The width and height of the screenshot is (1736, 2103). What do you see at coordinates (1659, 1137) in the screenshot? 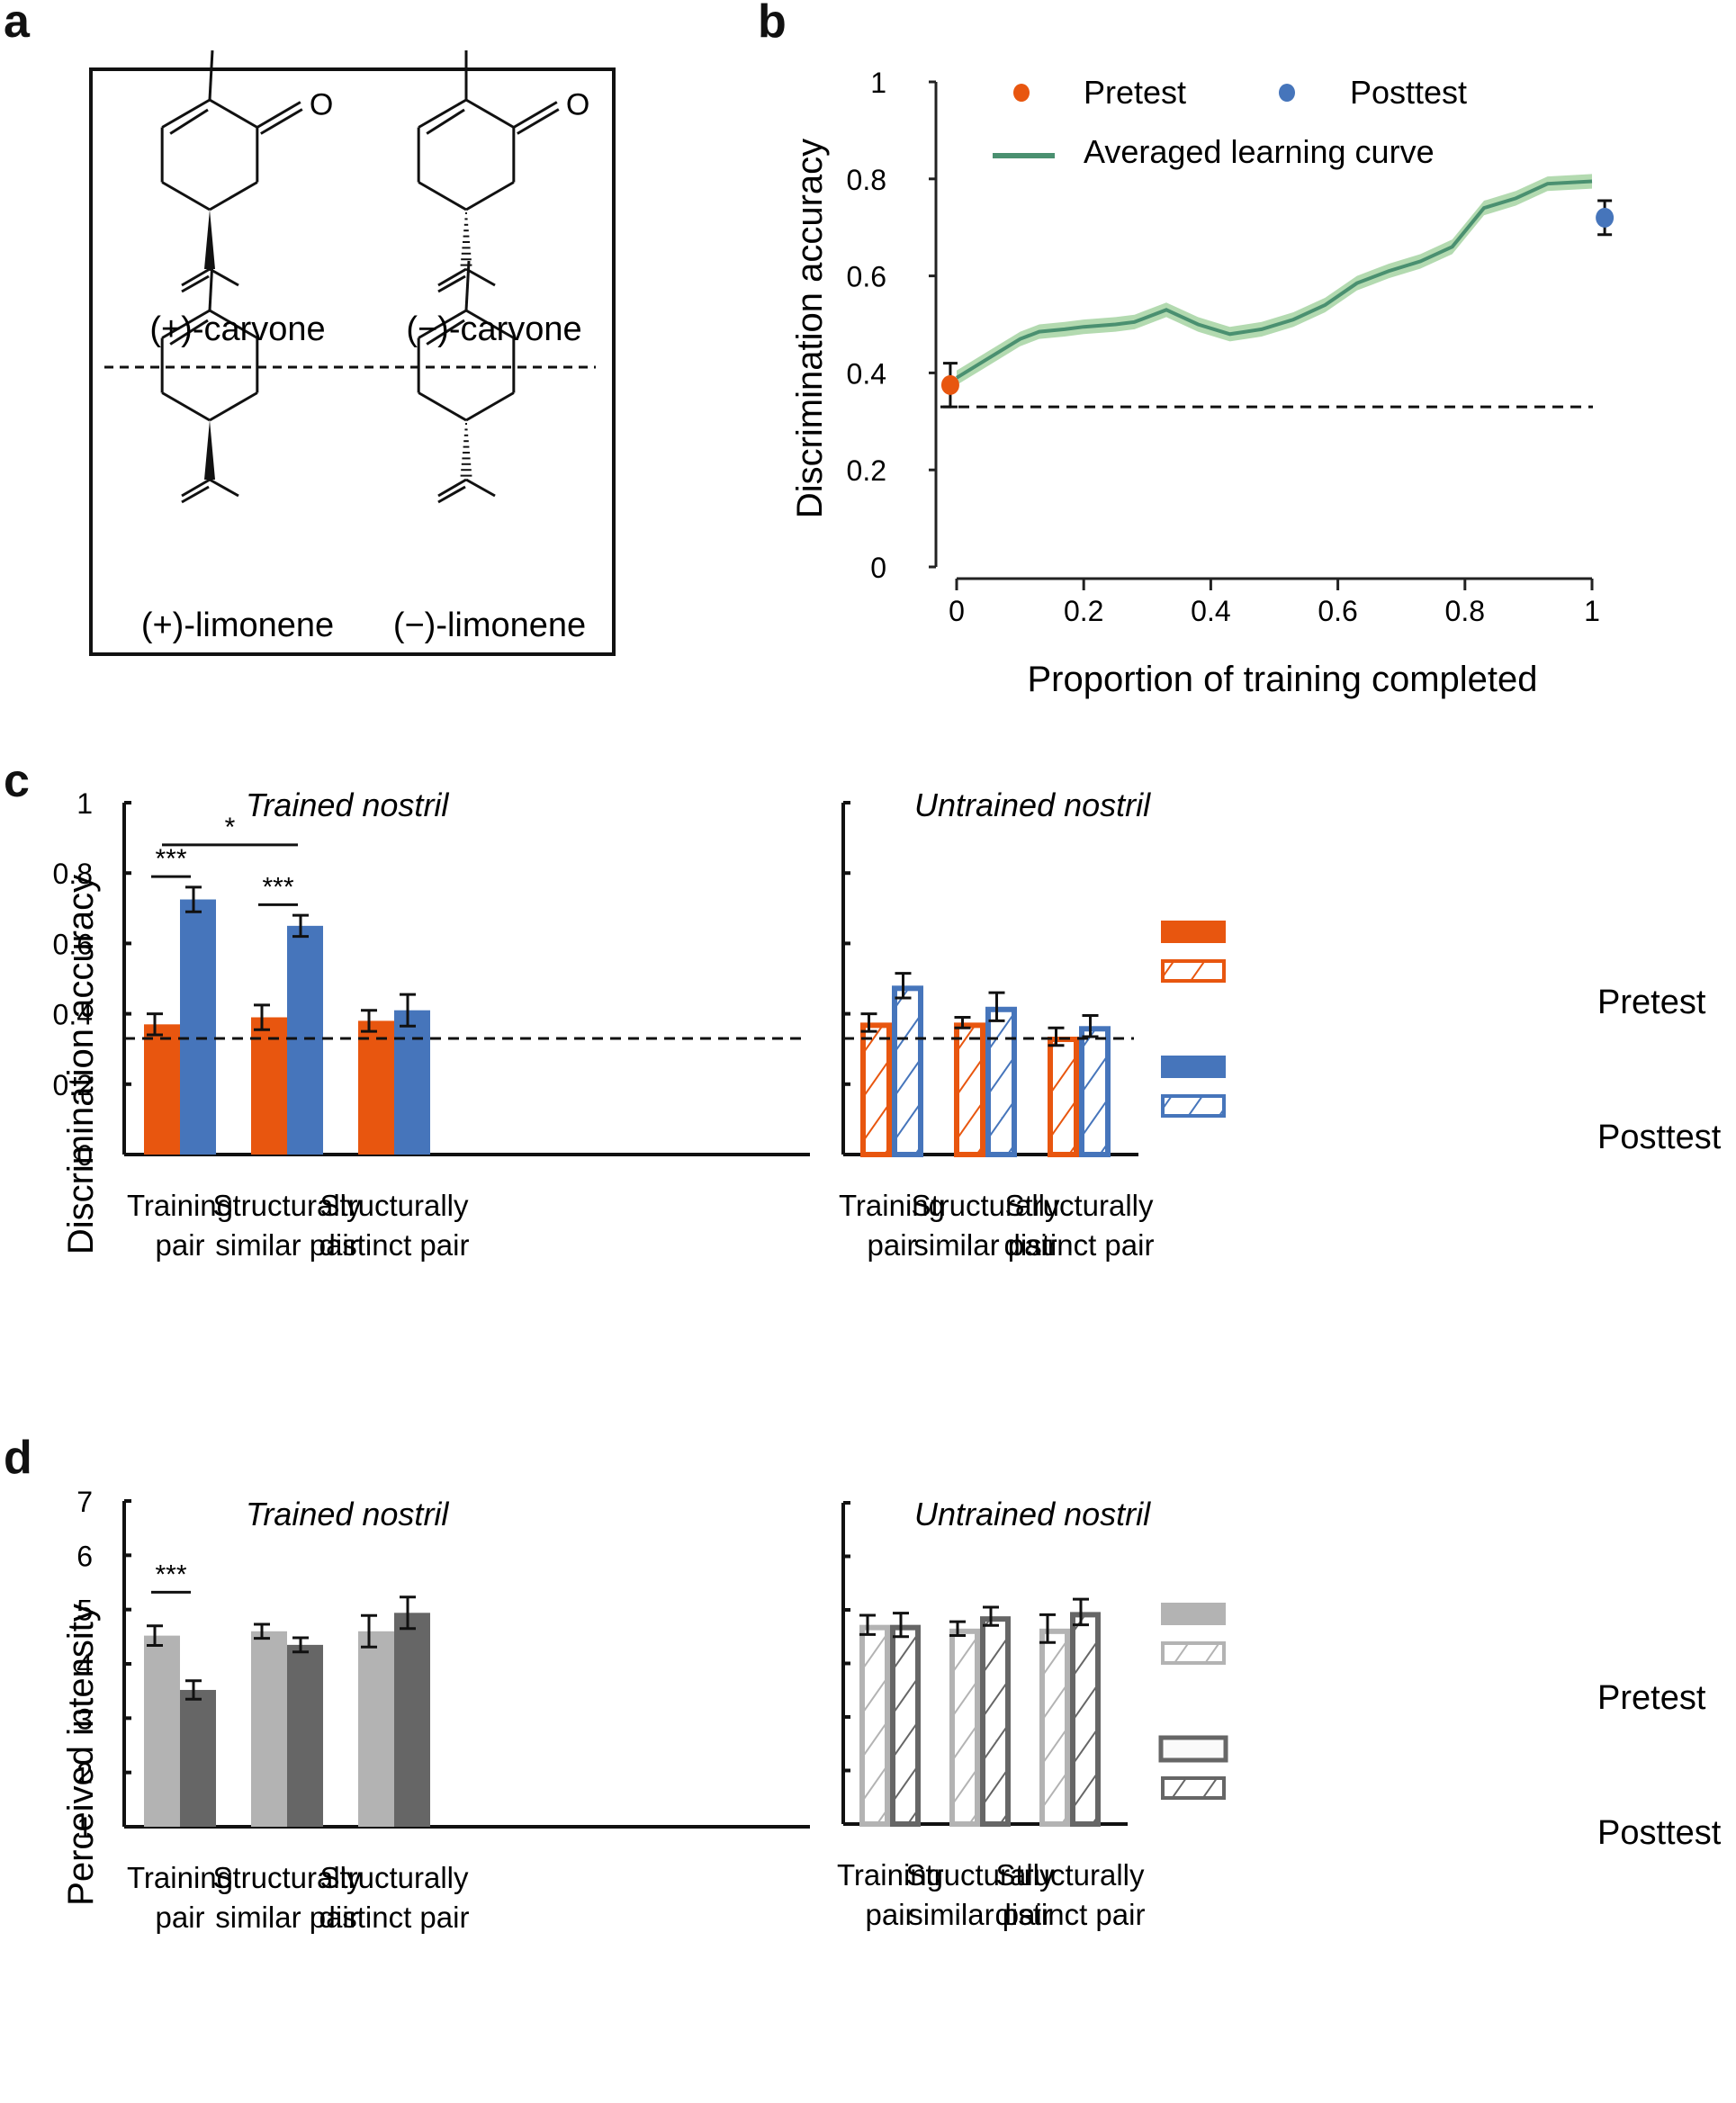
I see `c-legend-label-posttest: Posttest` at bounding box center [1659, 1137].